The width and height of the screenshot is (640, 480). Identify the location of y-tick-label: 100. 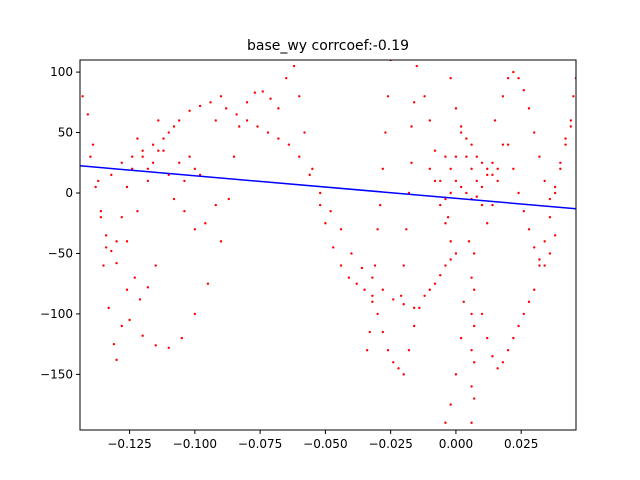
(61, 72).